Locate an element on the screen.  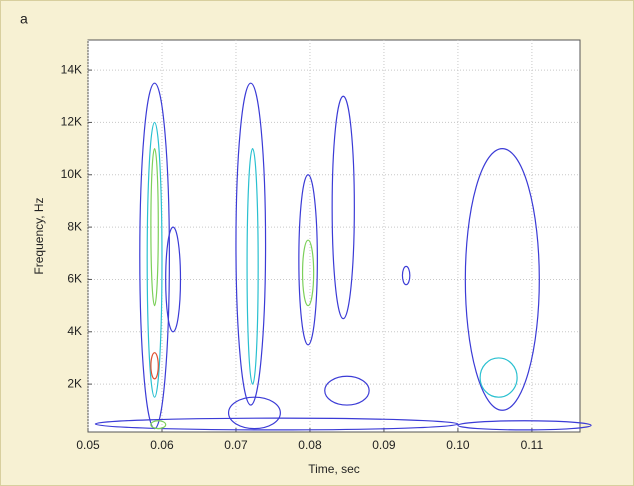
y-axis-label: Frequency, Hz is located at coordinates (39, 235).